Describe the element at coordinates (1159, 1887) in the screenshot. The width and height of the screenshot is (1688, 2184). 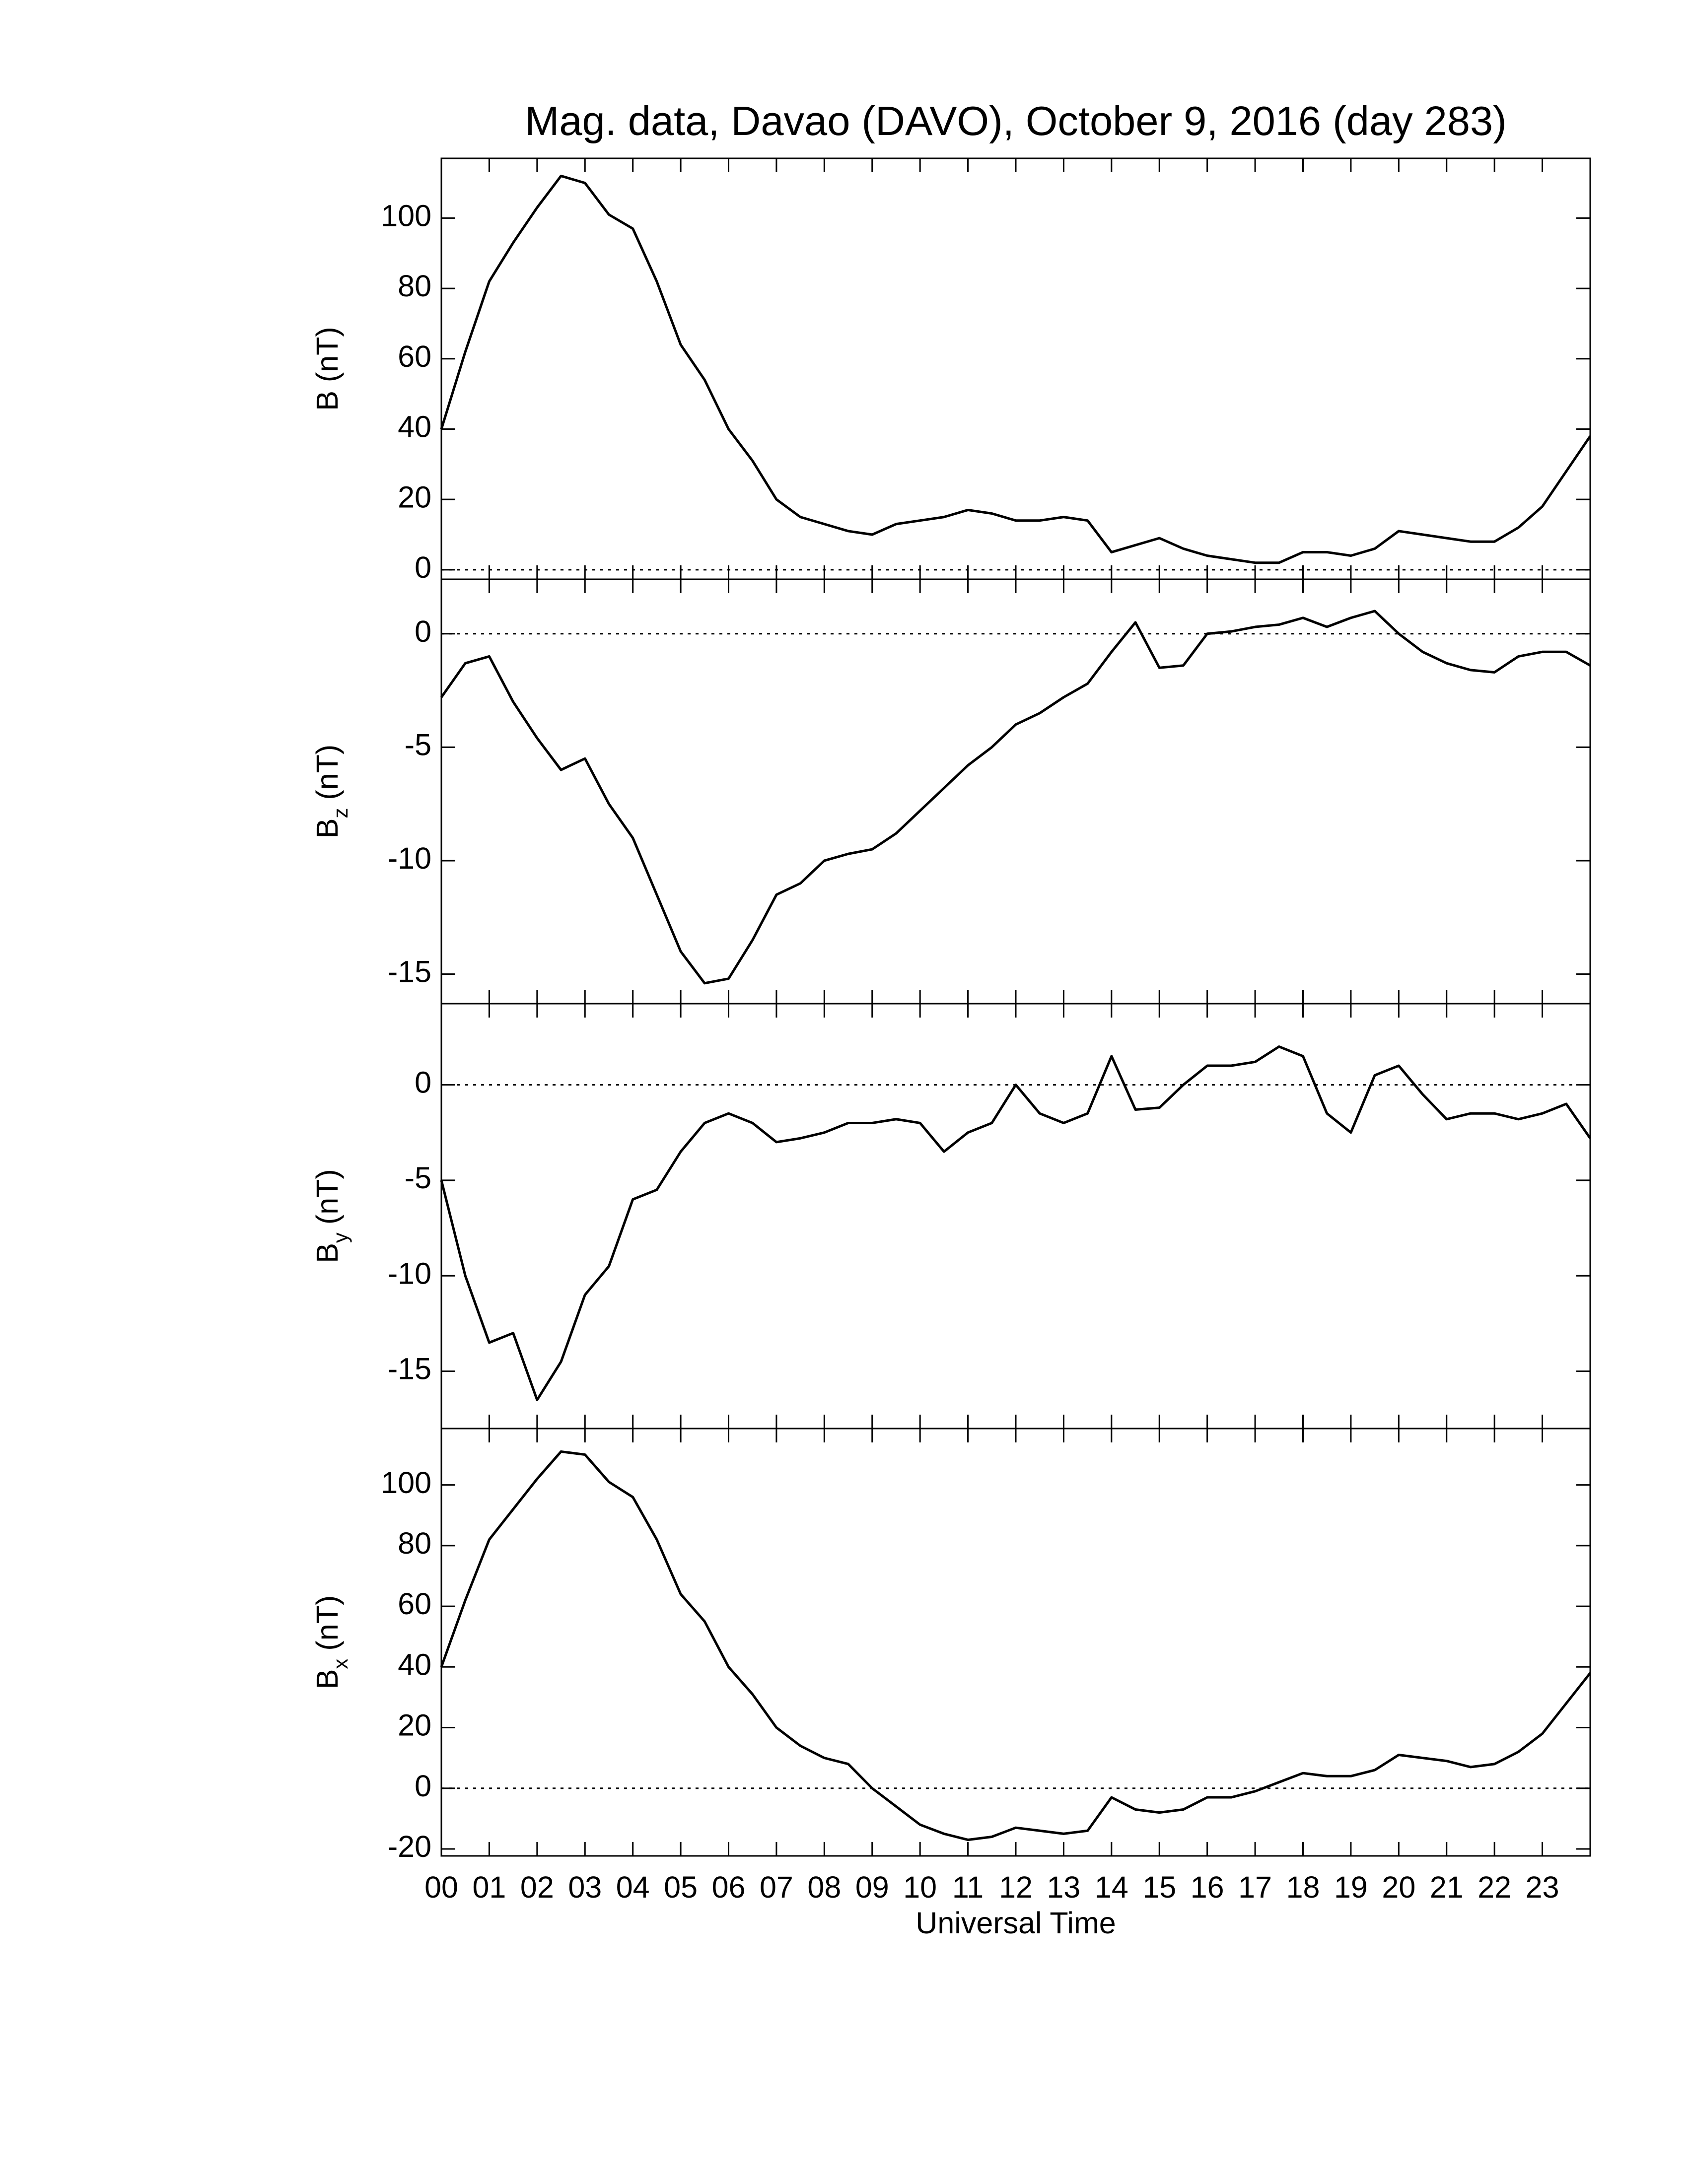
I see `x-tick-label: 15` at that location.